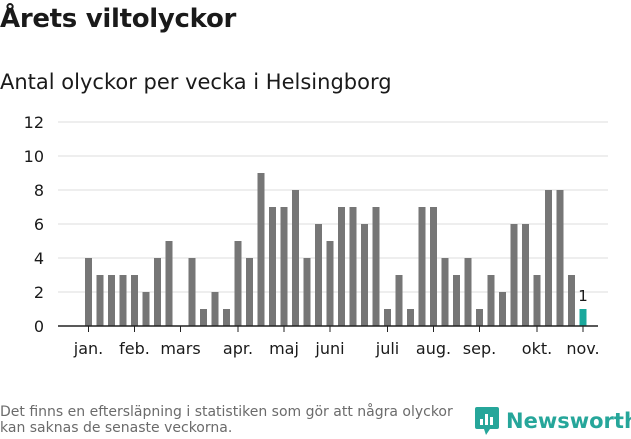 The width and height of the screenshot is (631, 439). What do you see at coordinates (487, 421) in the screenshot?
I see `newsworthy-logo-icon` at bounding box center [487, 421].